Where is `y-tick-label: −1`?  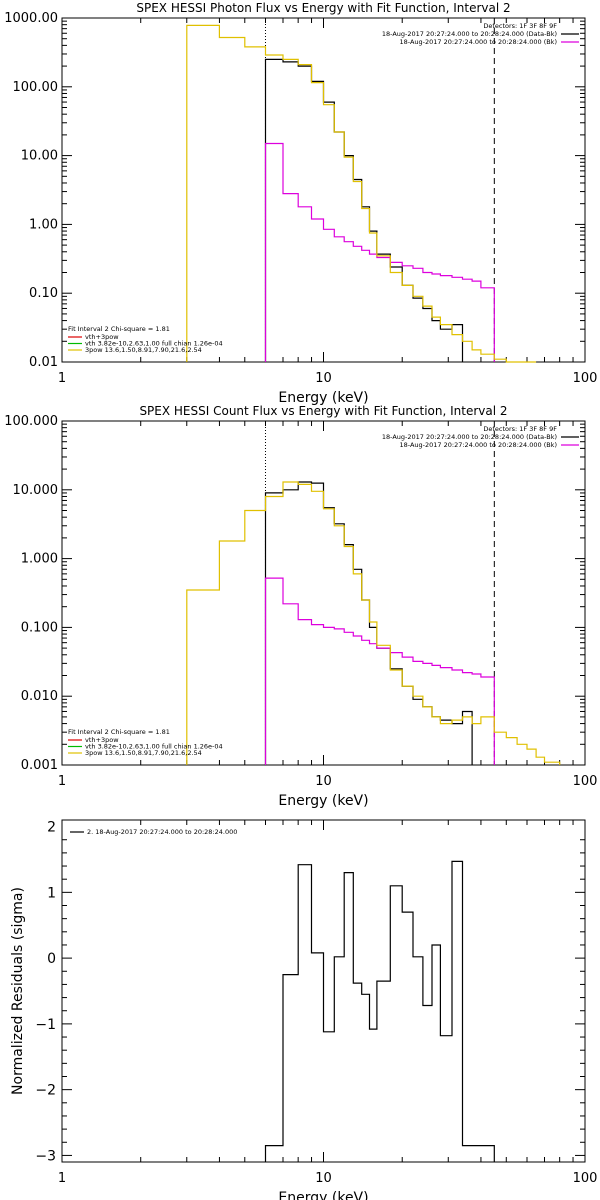
y-tick-label: −1 is located at coordinates (45, 1025).